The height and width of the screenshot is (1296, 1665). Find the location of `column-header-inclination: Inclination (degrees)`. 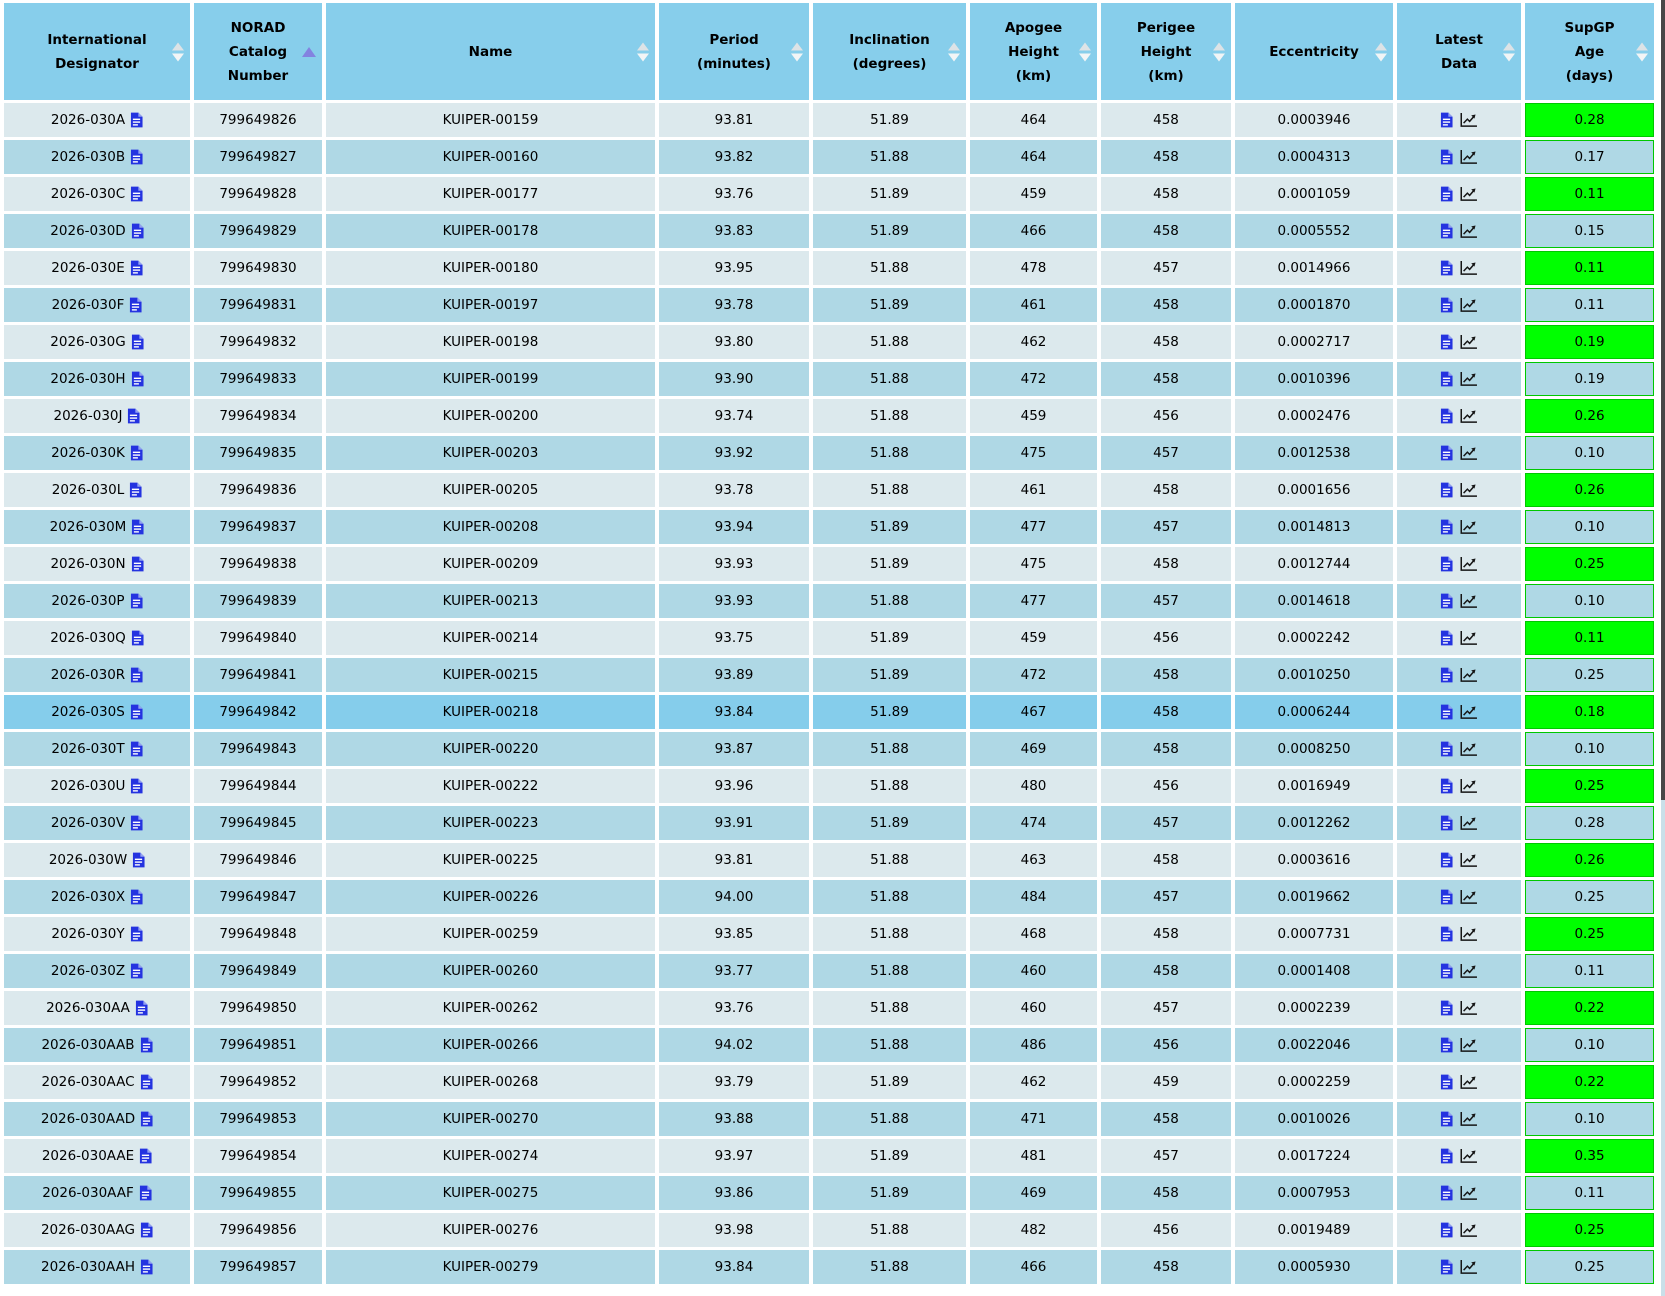

column-header-inclination: Inclination (degrees) is located at coordinates (889, 51).